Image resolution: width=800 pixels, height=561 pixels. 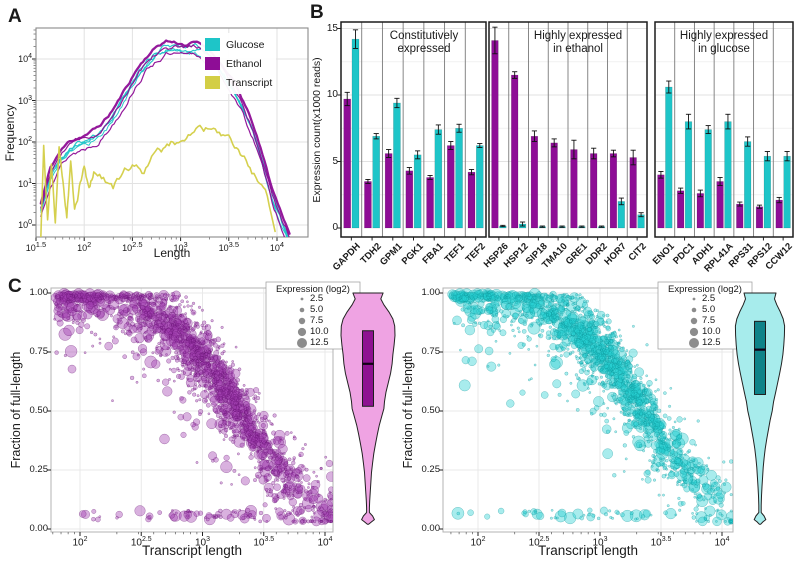 What do you see at coordinates (163, 144) in the screenshot?
I see `series-line-ethanol_rep3` at bounding box center [163, 144].